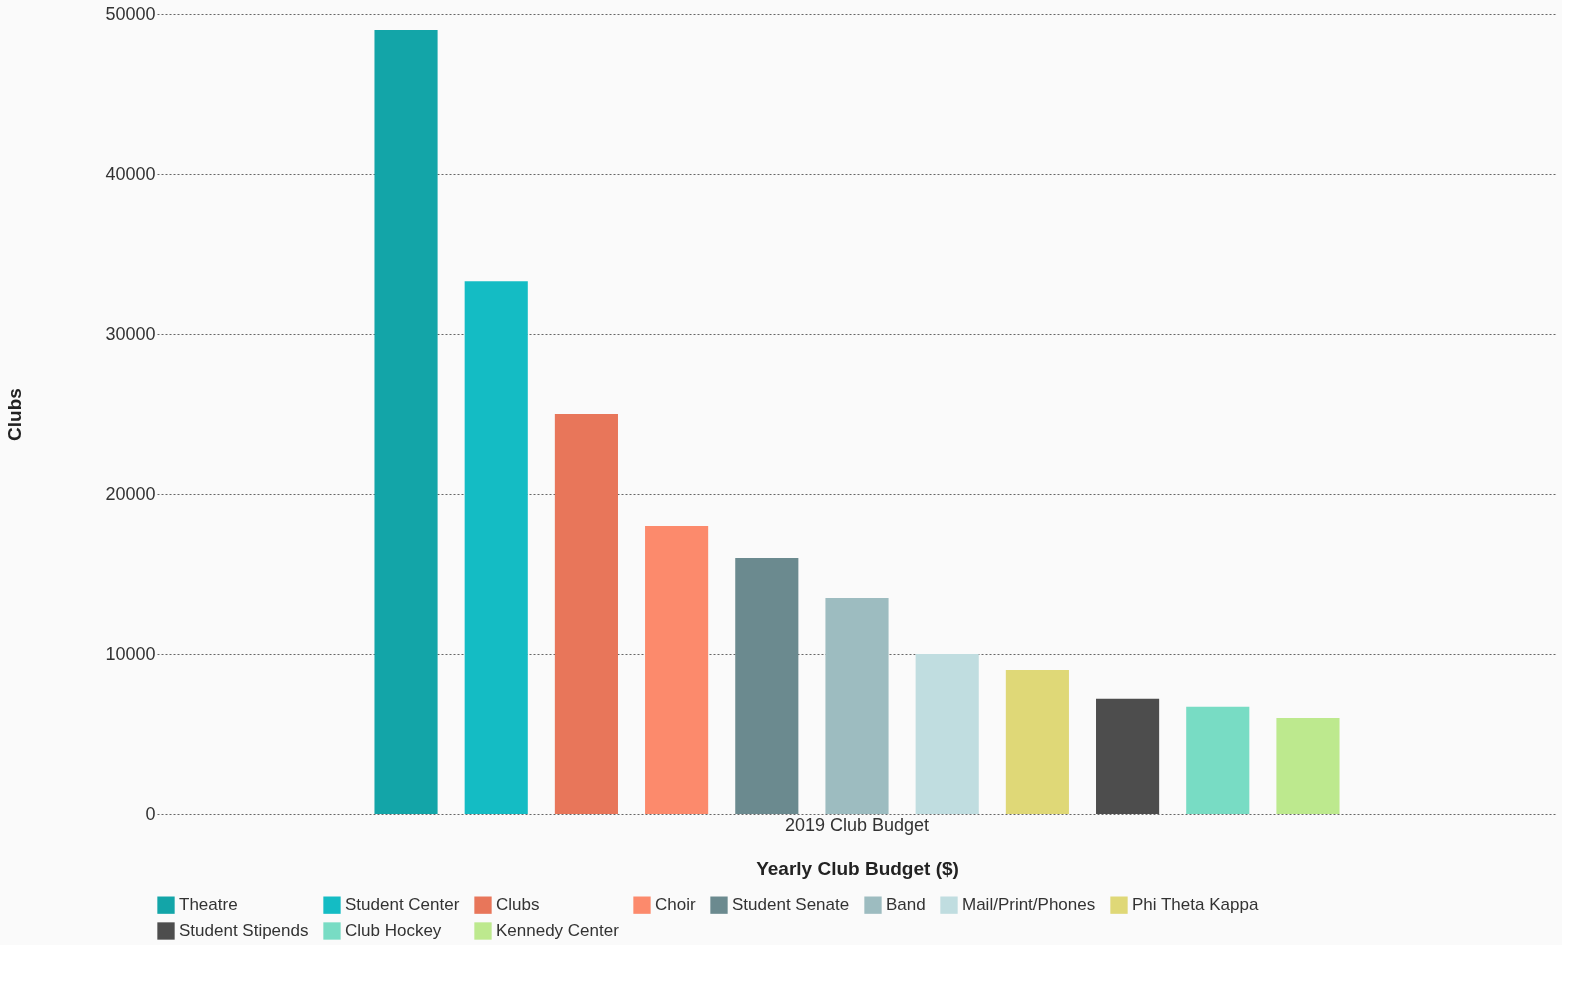  I want to click on y-tick-label: 30000, so click(130, 333).